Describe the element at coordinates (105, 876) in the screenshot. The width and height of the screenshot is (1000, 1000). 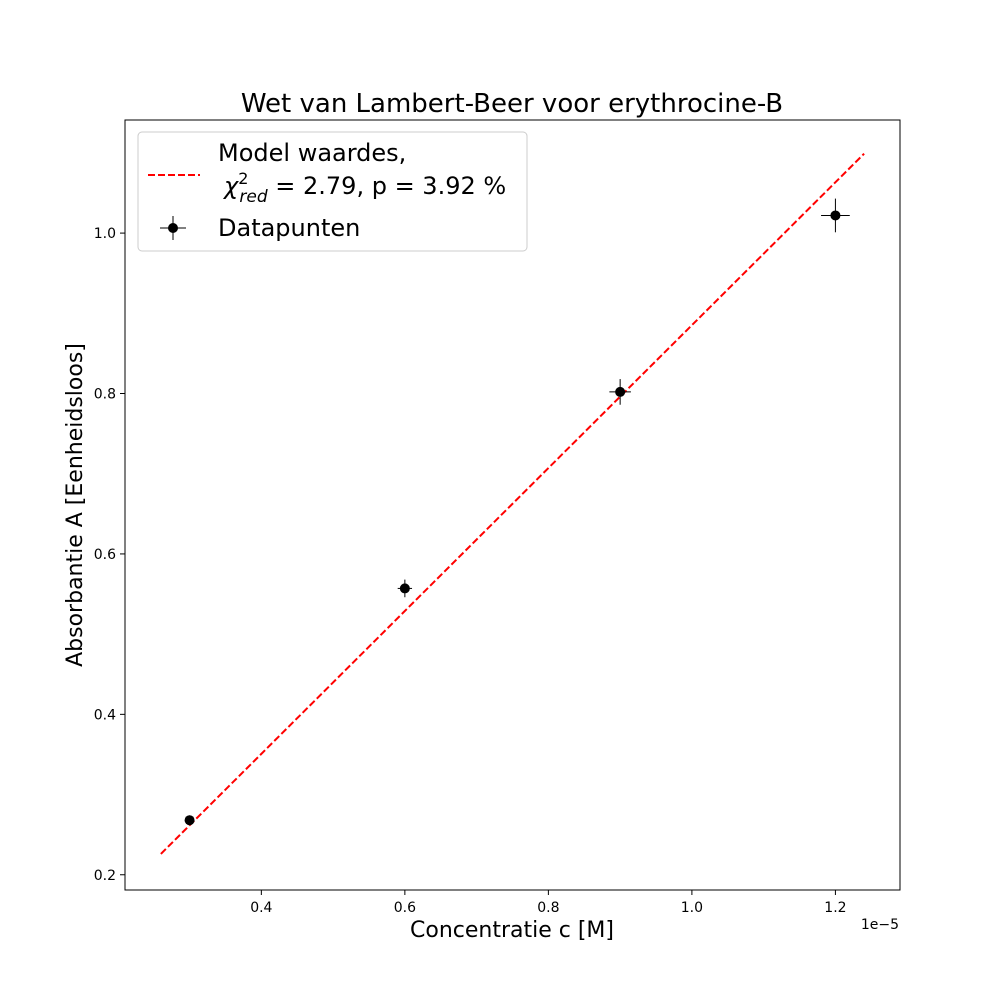
I see `y-tick-label: 0.2` at that location.